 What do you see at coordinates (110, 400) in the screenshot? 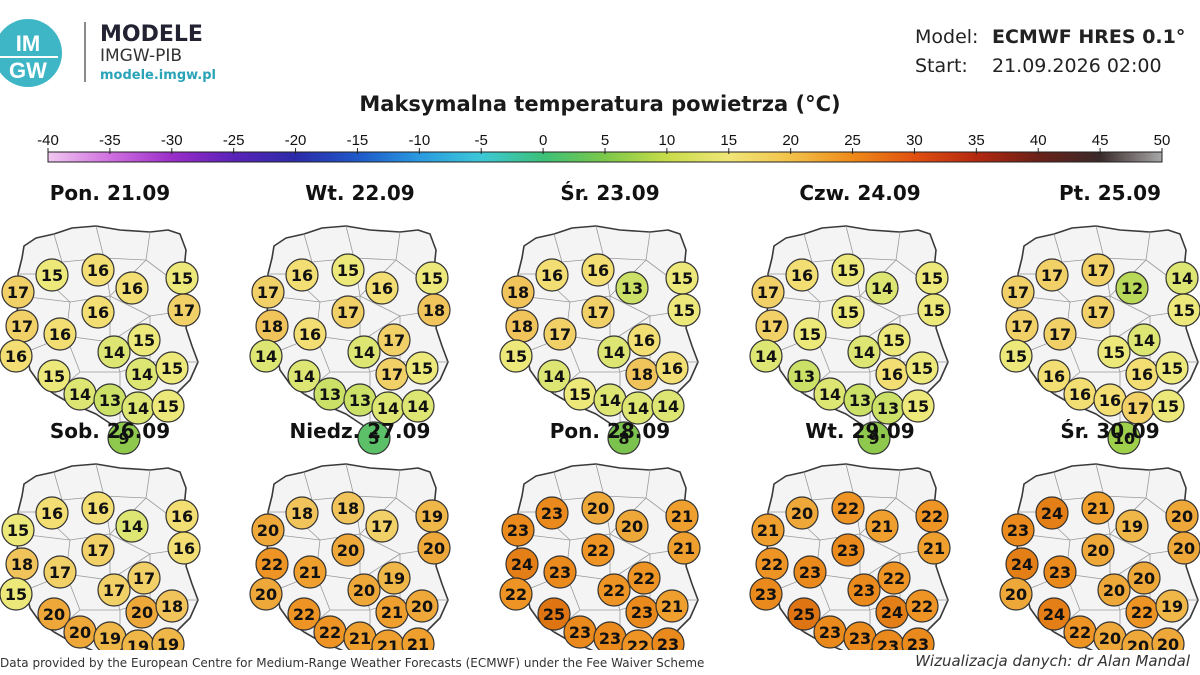
I see `city-temp-marker: 13` at bounding box center [110, 400].